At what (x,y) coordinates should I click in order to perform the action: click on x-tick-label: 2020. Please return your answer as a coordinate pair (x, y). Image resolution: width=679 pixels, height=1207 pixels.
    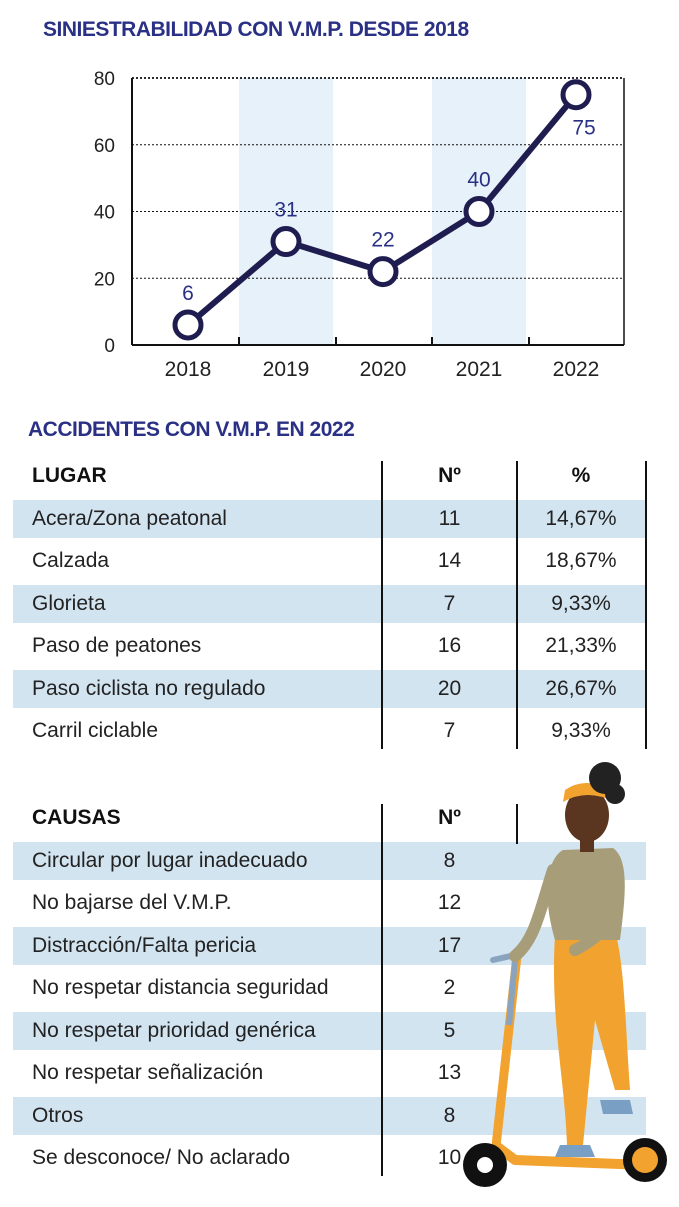
    Looking at the image, I should click on (383, 369).